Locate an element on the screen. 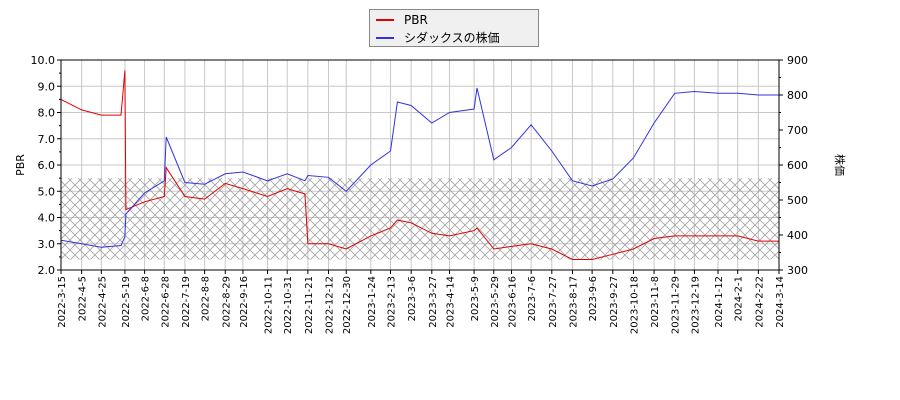 The image size is (900, 400). svg-text: 5.0 is located at coordinates (47, 191).